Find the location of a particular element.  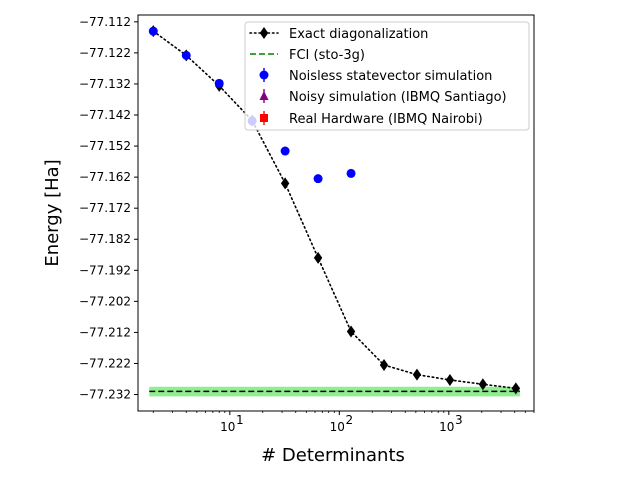

y-tick-label: −77.182 is located at coordinates (105, 239).